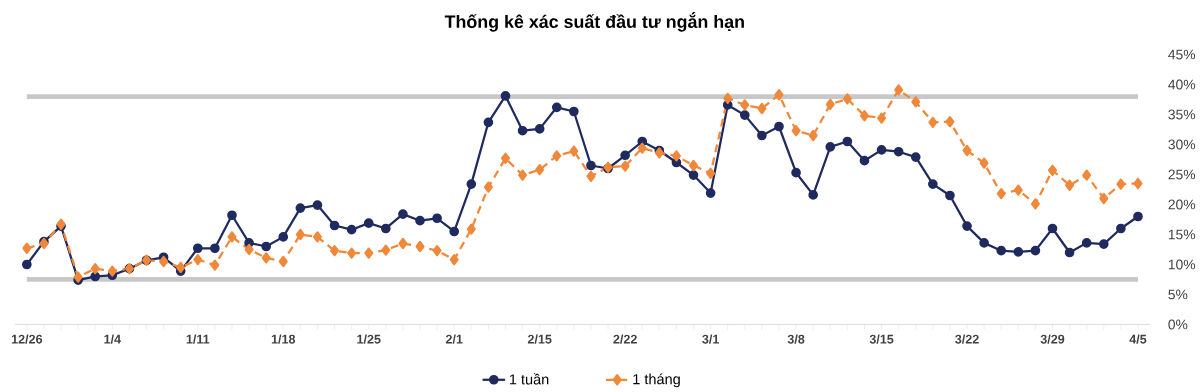 This screenshot has width=1200, height=392. What do you see at coordinates (283, 339) in the screenshot?
I see `x-tick-label: 1/18` at bounding box center [283, 339].